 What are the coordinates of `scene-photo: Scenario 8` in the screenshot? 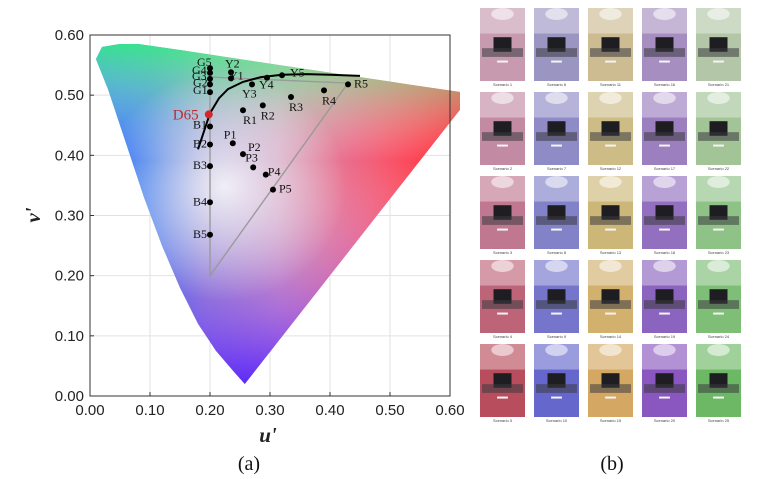 It's located at (556, 215).